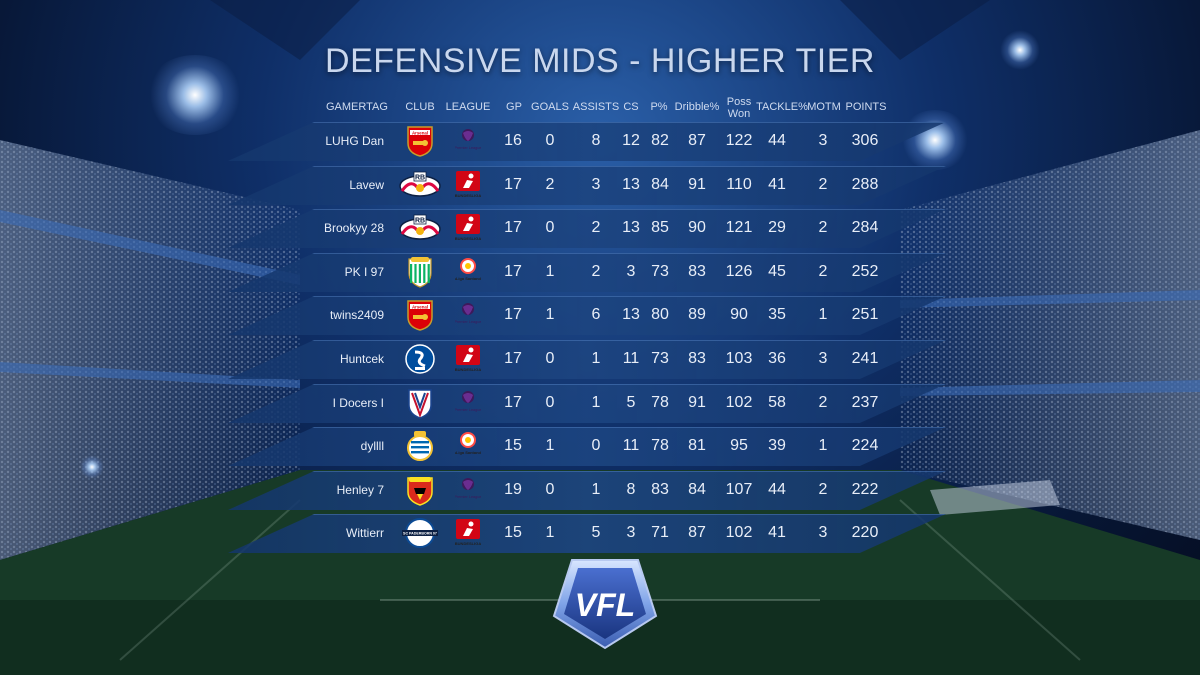 The image size is (1200, 675). What do you see at coordinates (631, 184) in the screenshot?
I see `cs-cell: 13` at bounding box center [631, 184].